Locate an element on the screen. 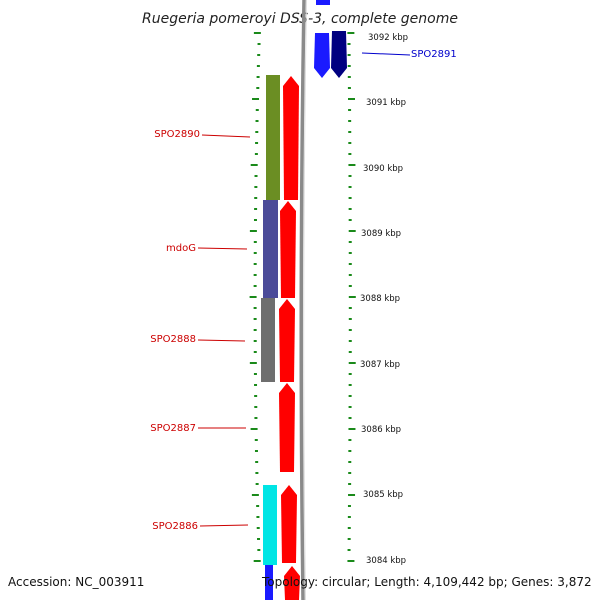 The height and width of the screenshot is (600, 600). scale-label-3090: 3090 kbp is located at coordinates (383, 169).